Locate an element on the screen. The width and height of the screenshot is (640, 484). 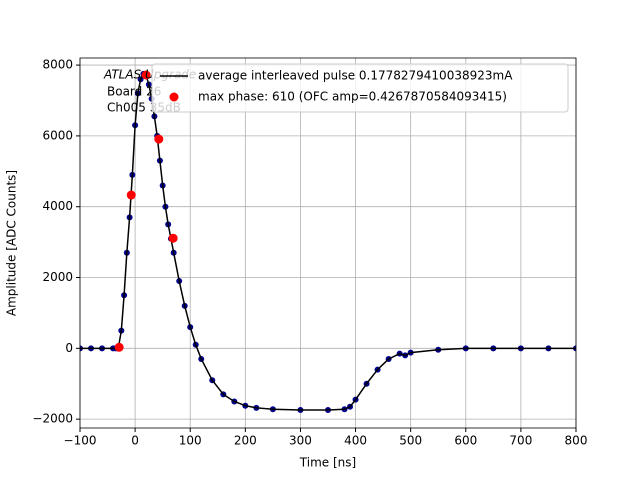
x-tick-label: 200 is located at coordinates (245, 441).